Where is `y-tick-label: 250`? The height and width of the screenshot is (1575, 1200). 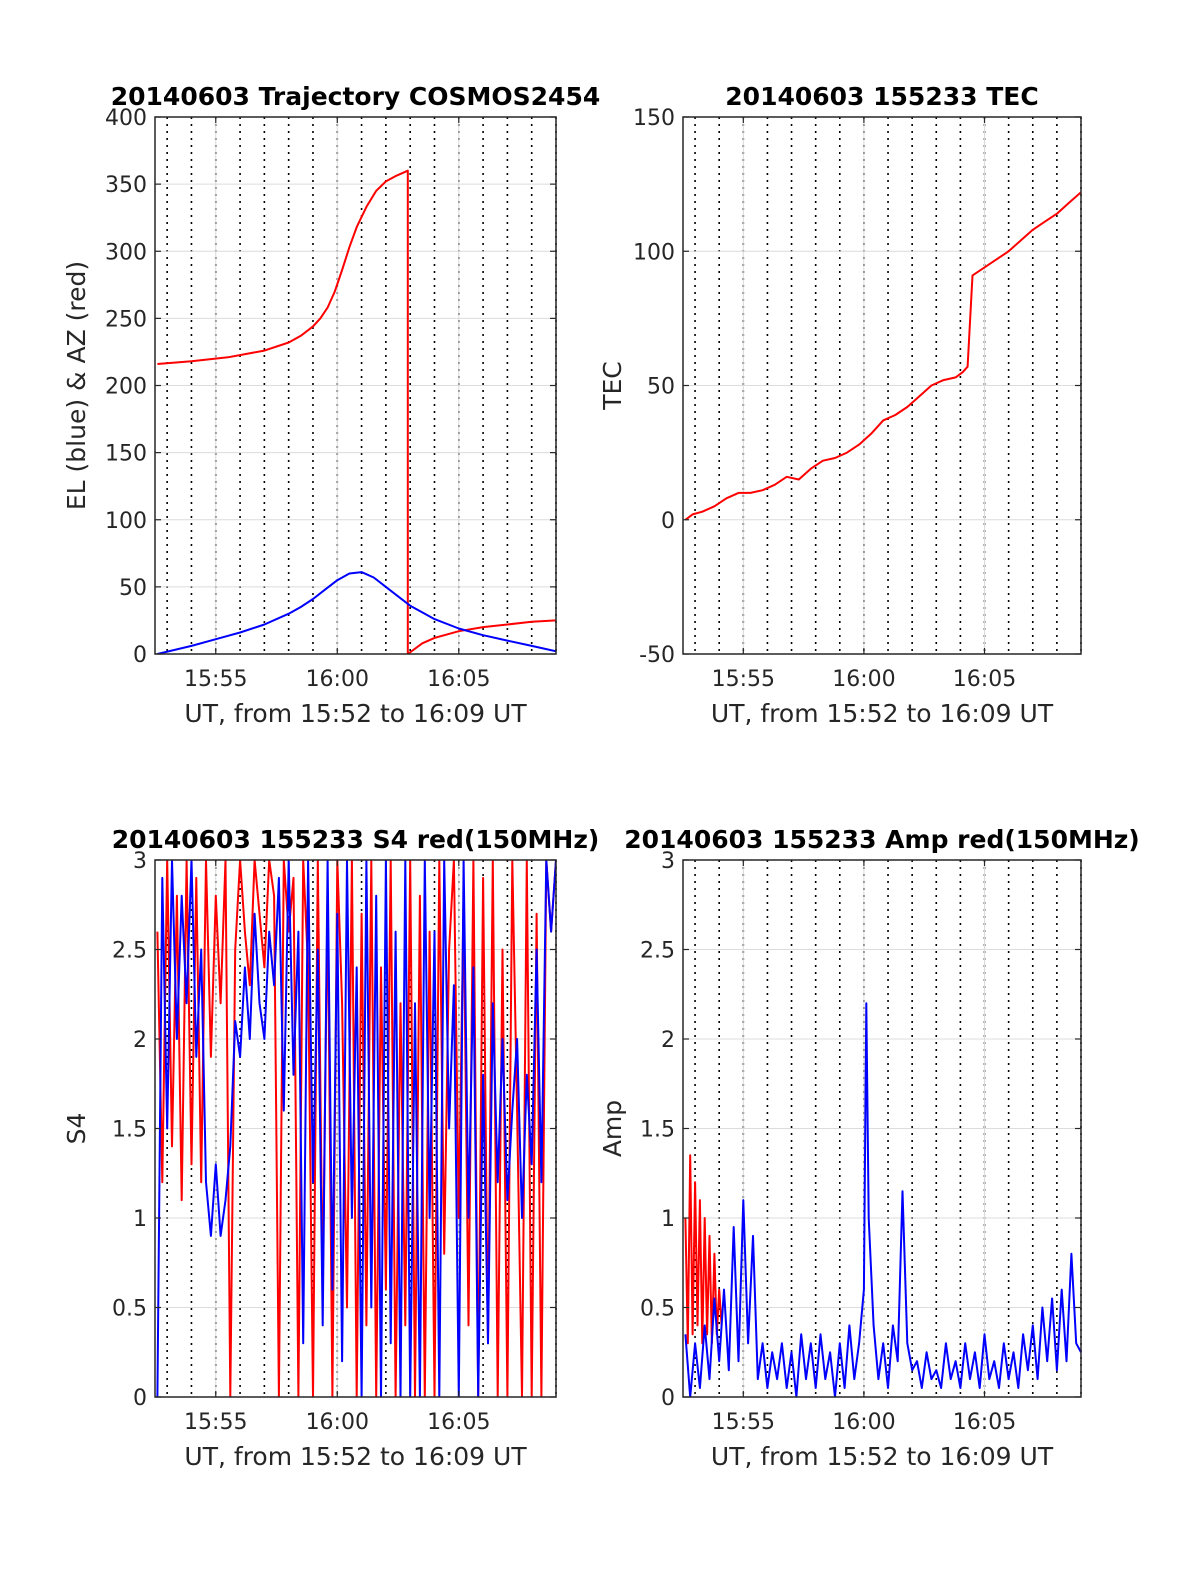 y-tick-label: 250 is located at coordinates (126, 319).